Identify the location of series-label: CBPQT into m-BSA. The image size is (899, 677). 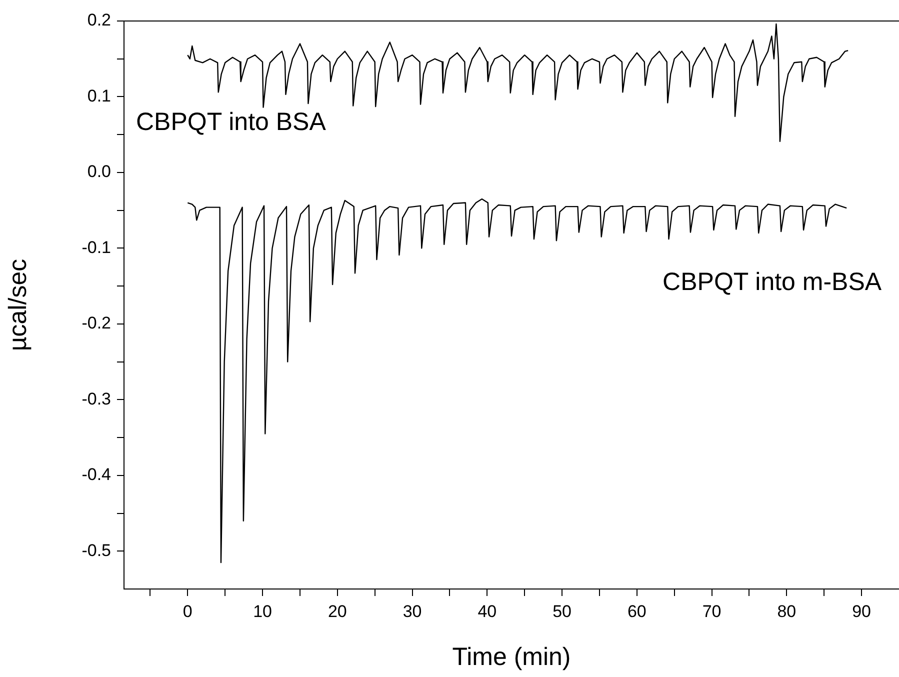
(772, 282).